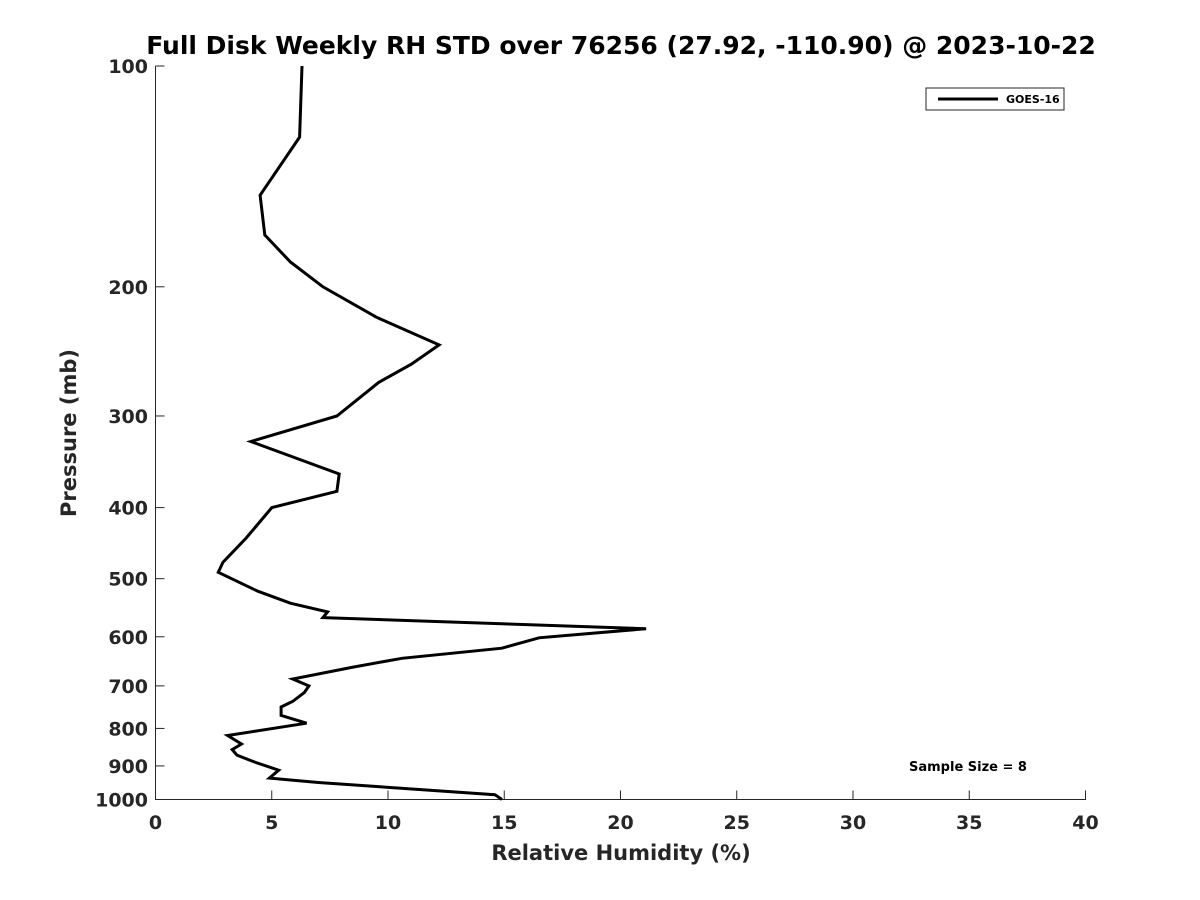 This screenshot has width=1200, height=900. Describe the element at coordinates (121, 434) in the screenshot. I see `y-tick-labels: 100 200 300 400 500 600 700 800 900 1000` at that location.